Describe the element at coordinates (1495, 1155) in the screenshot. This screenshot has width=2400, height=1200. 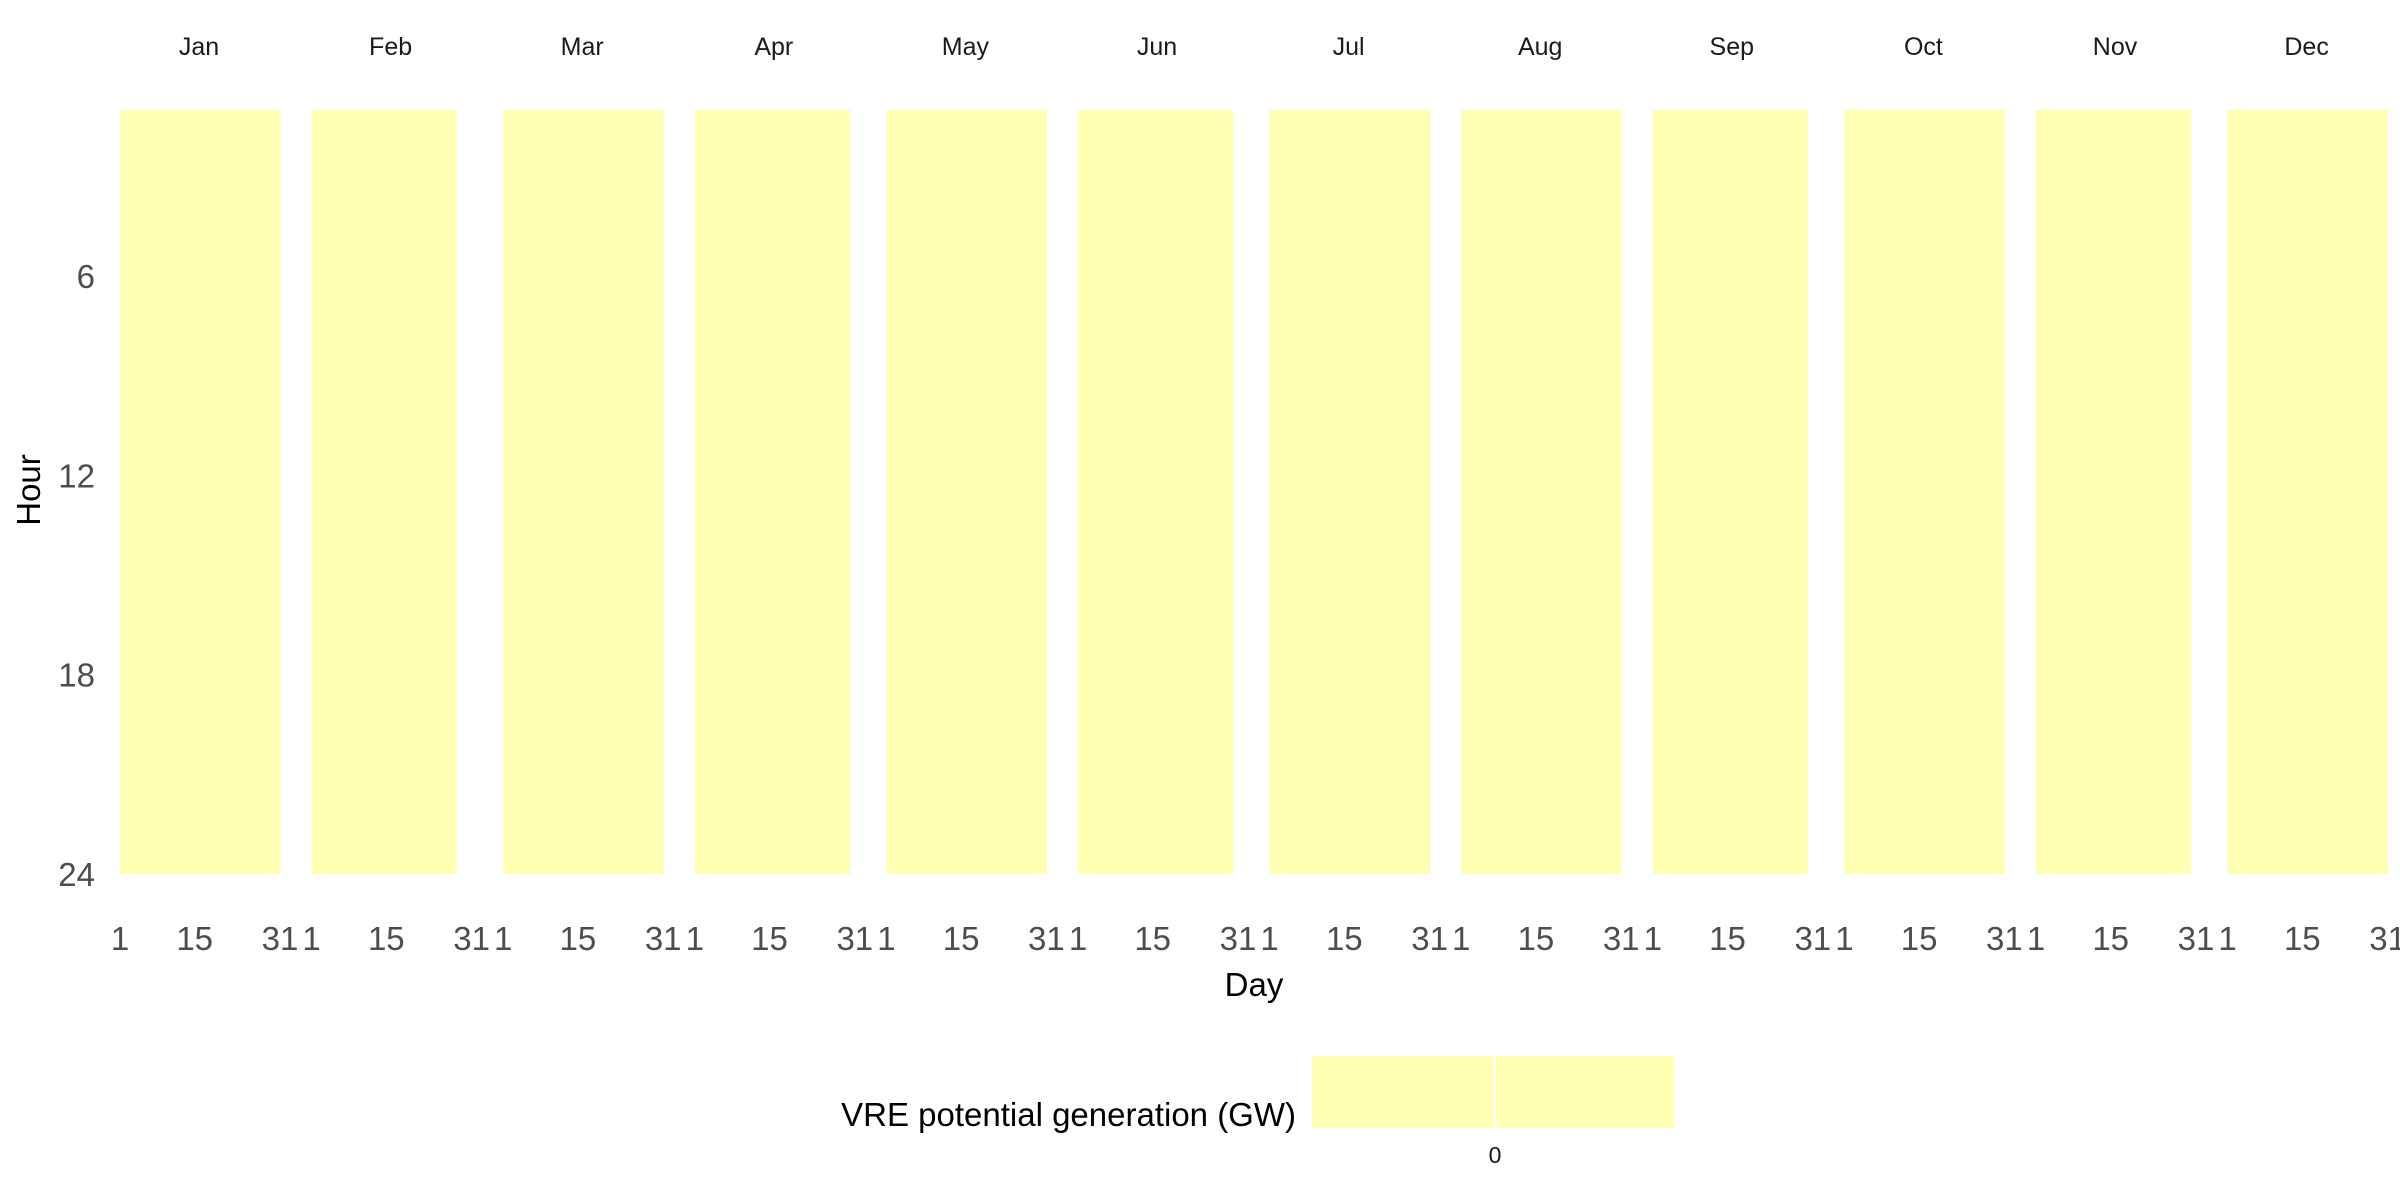
I see `legend-tick-label: 0` at that location.